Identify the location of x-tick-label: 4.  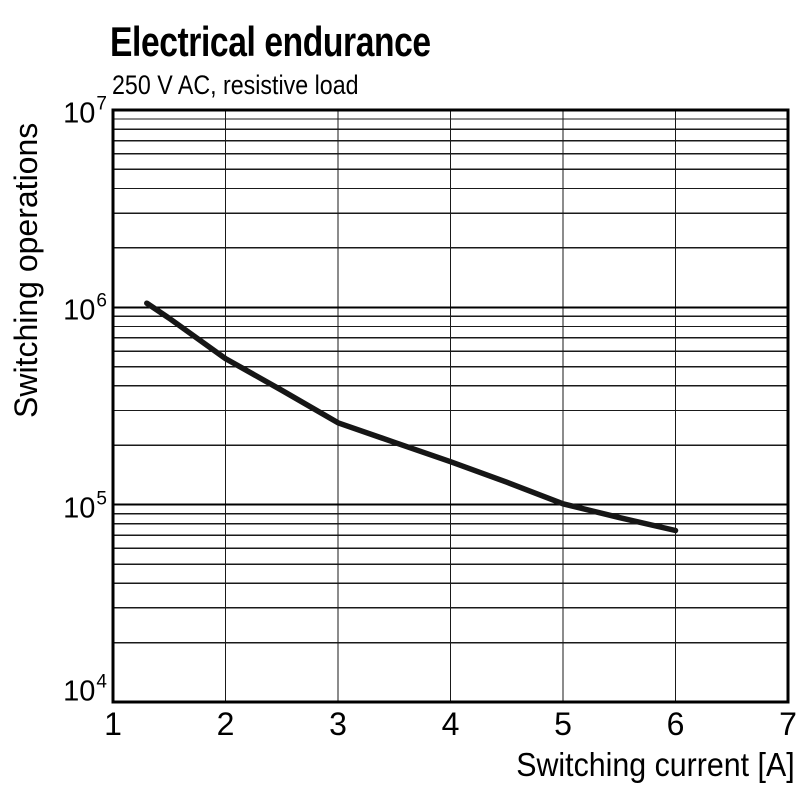
(450, 724).